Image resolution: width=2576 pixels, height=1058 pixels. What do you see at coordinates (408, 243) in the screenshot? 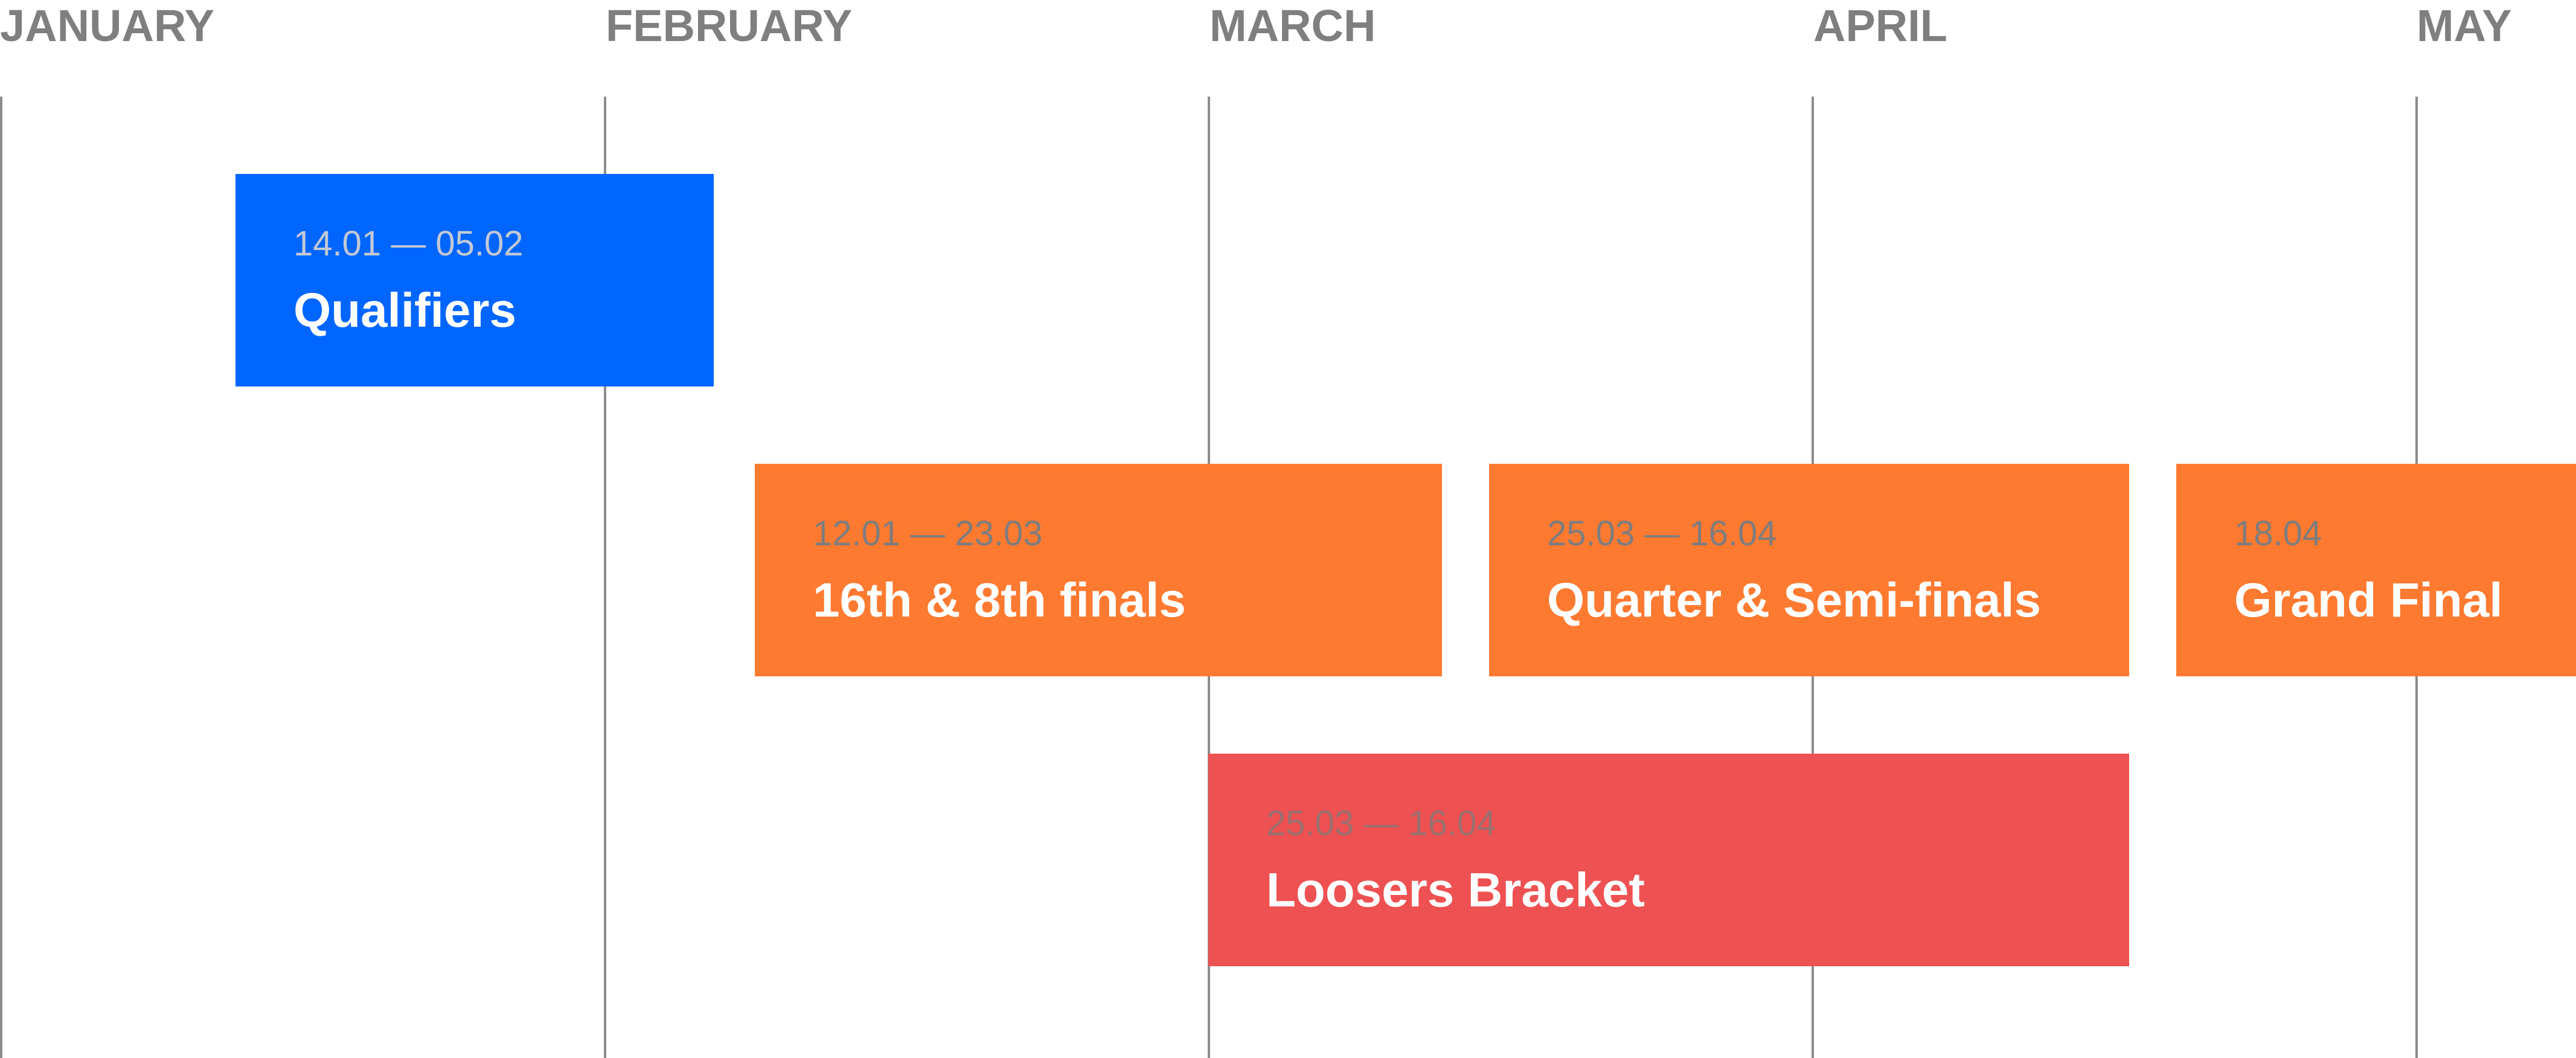
I see `event-dates: 14.01 — 05.02` at bounding box center [408, 243].